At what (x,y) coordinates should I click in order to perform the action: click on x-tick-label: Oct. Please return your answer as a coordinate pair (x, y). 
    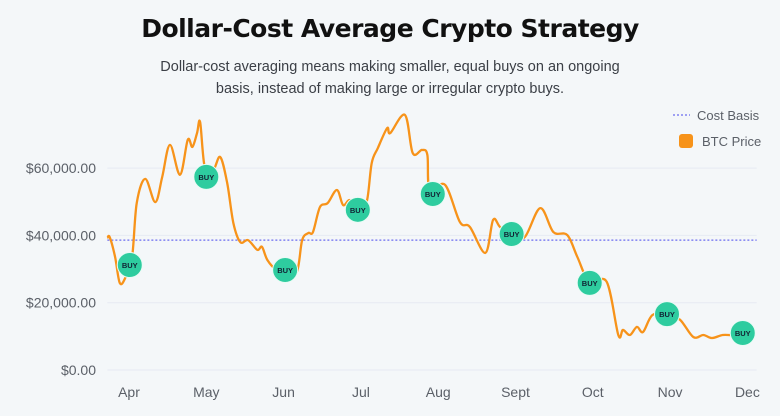
    Looking at the image, I should click on (593, 392).